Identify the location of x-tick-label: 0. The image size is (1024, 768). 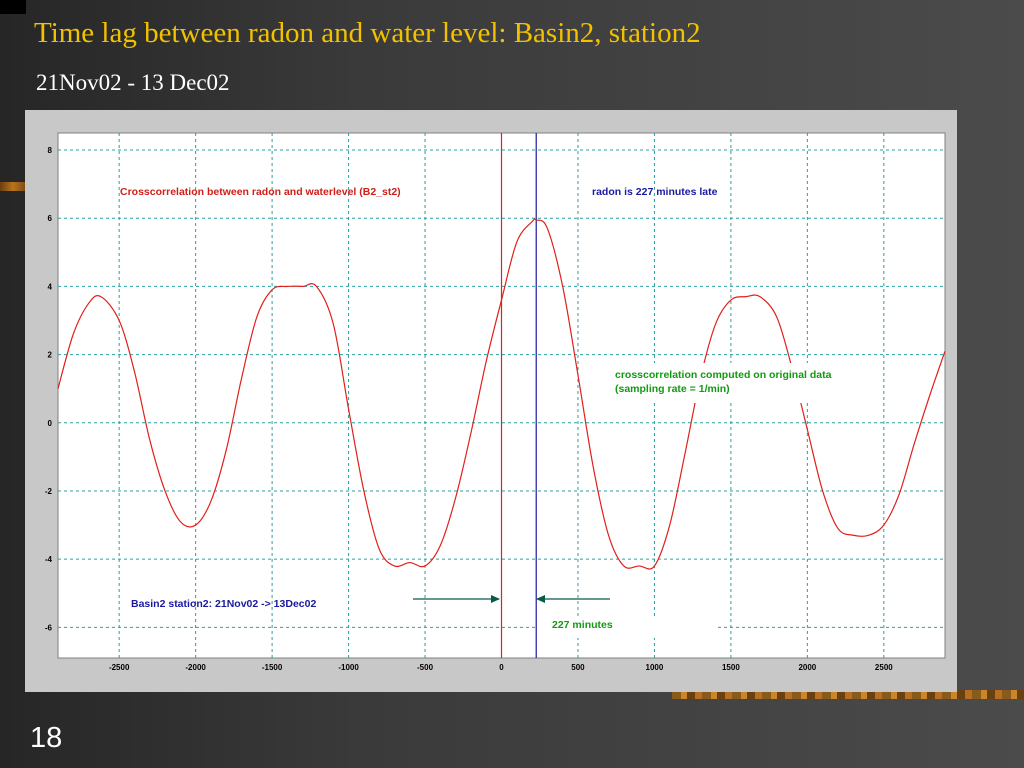
(501, 667).